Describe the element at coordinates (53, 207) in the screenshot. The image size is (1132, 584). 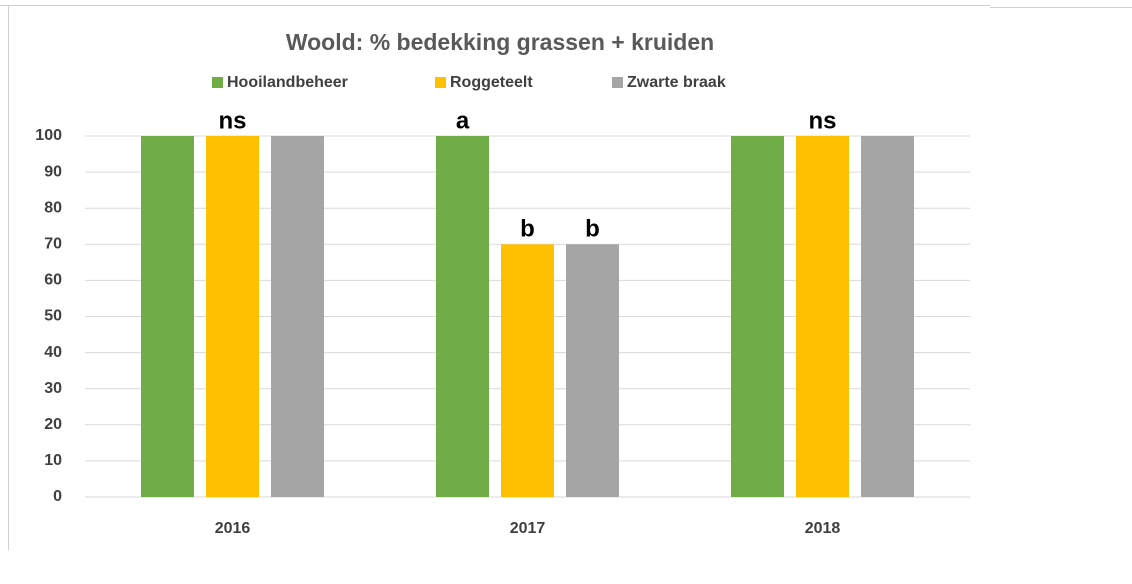
I see `y-tick-label: 80` at that location.